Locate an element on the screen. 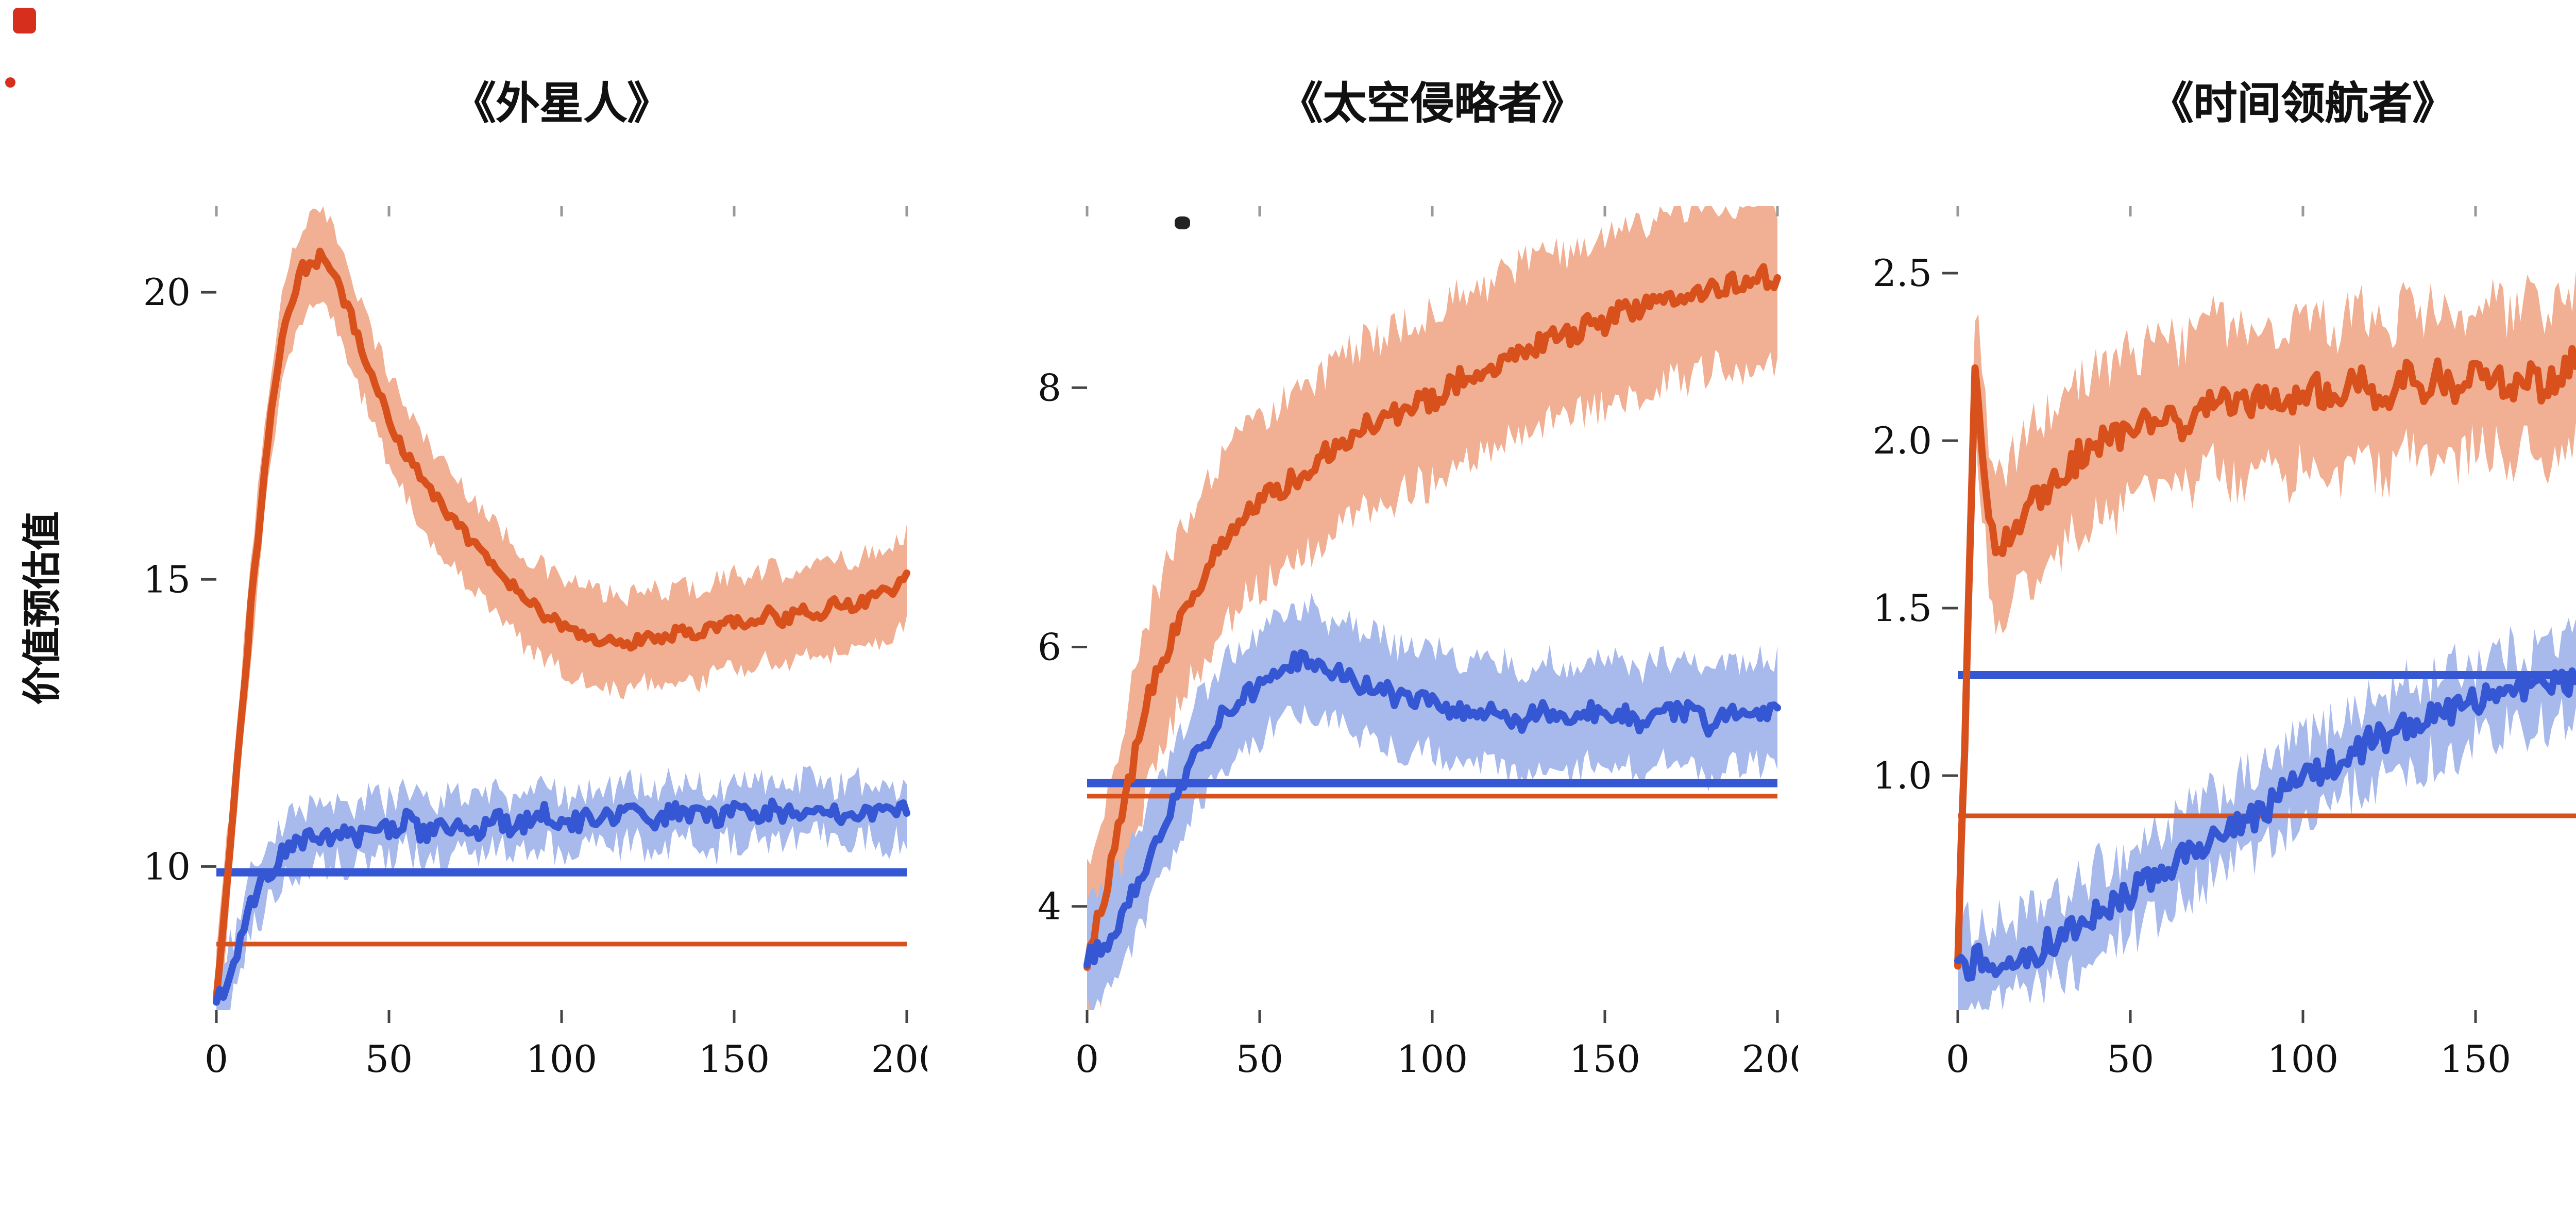  red-dot-artifact is located at coordinates (10, 82).